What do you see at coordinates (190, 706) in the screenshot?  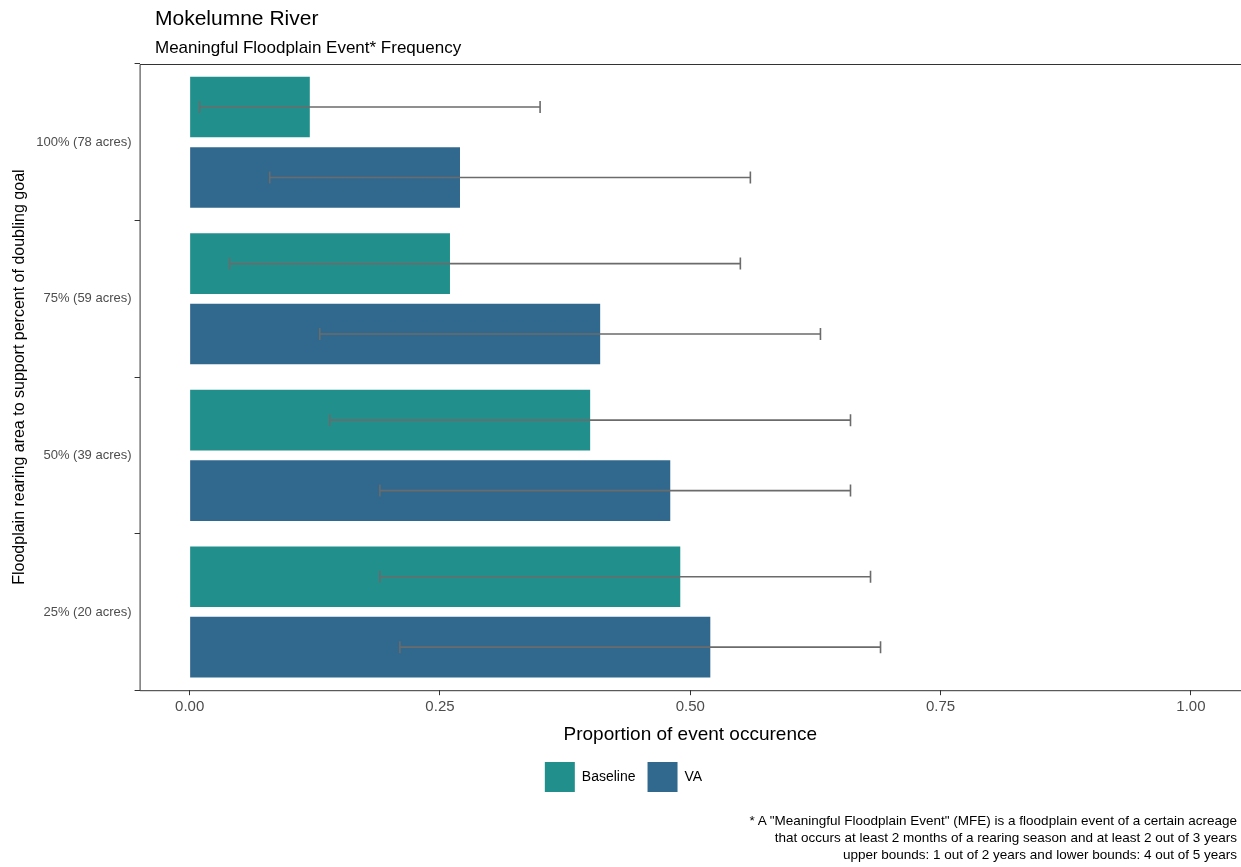 I see `x-tick-label: 0.00` at bounding box center [190, 706].